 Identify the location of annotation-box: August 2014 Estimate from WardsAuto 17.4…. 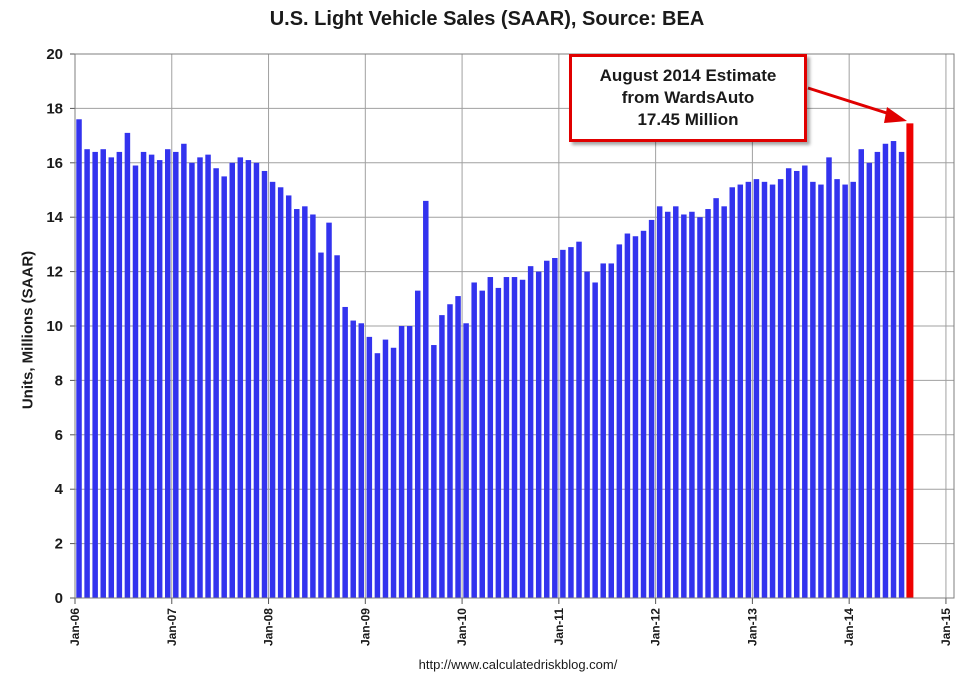
(688, 98).